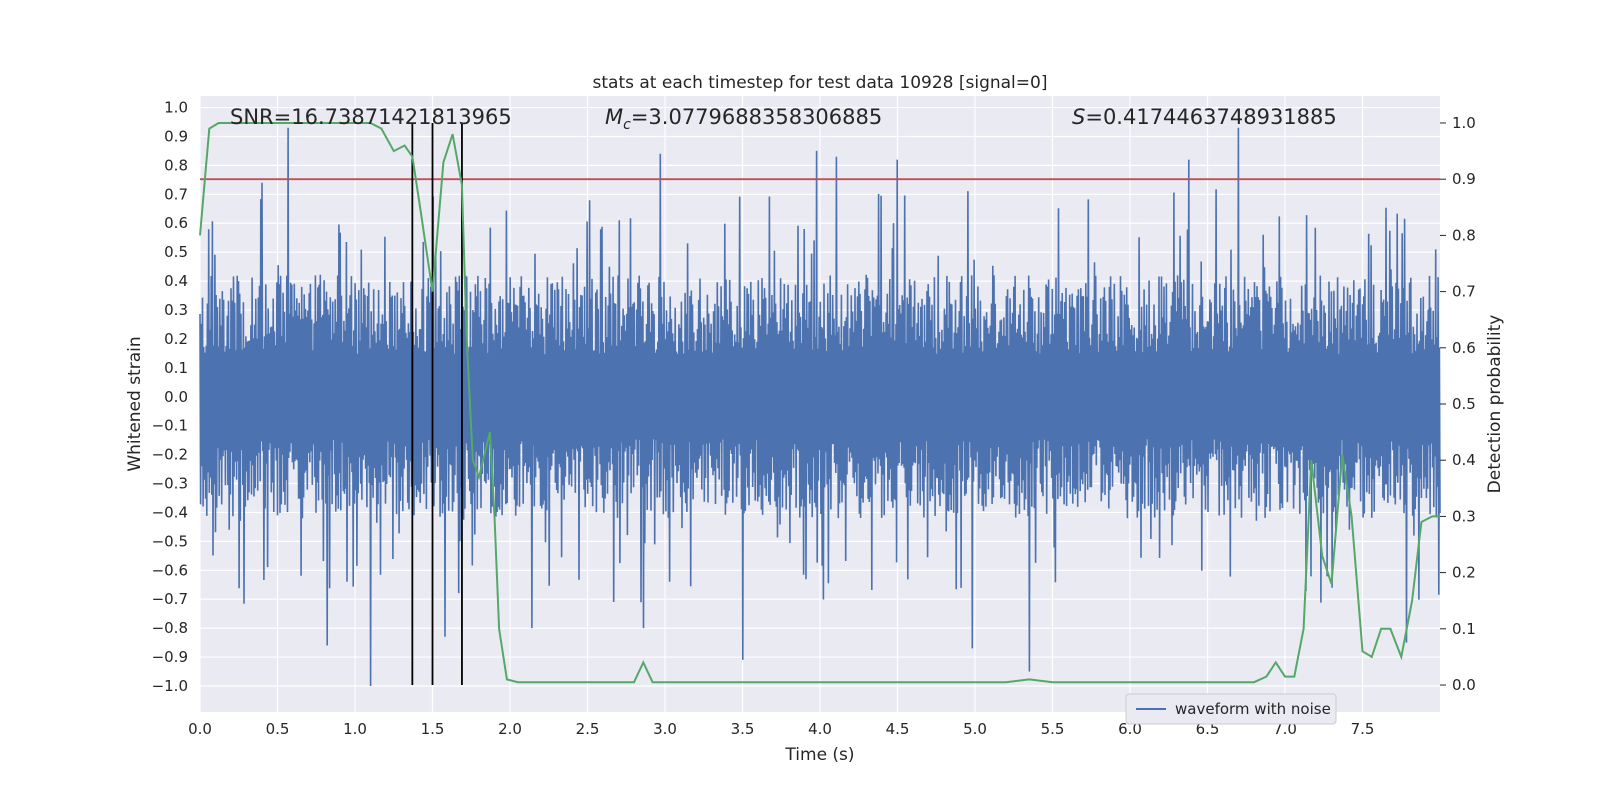 Image resolution: width=1600 pixels, height=800 pixels. I want to click on y-left-tick-label: 0.1, so click(176, 368).